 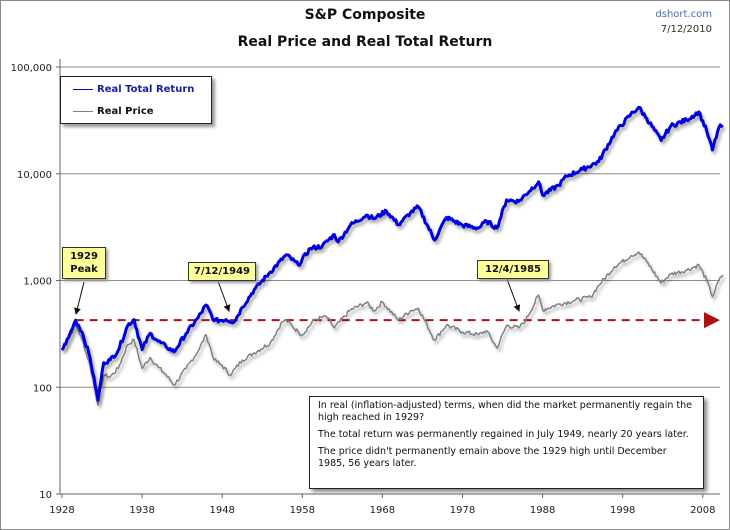 I want to click on y-tick-label: 100,000, so click(x=31, y=68).